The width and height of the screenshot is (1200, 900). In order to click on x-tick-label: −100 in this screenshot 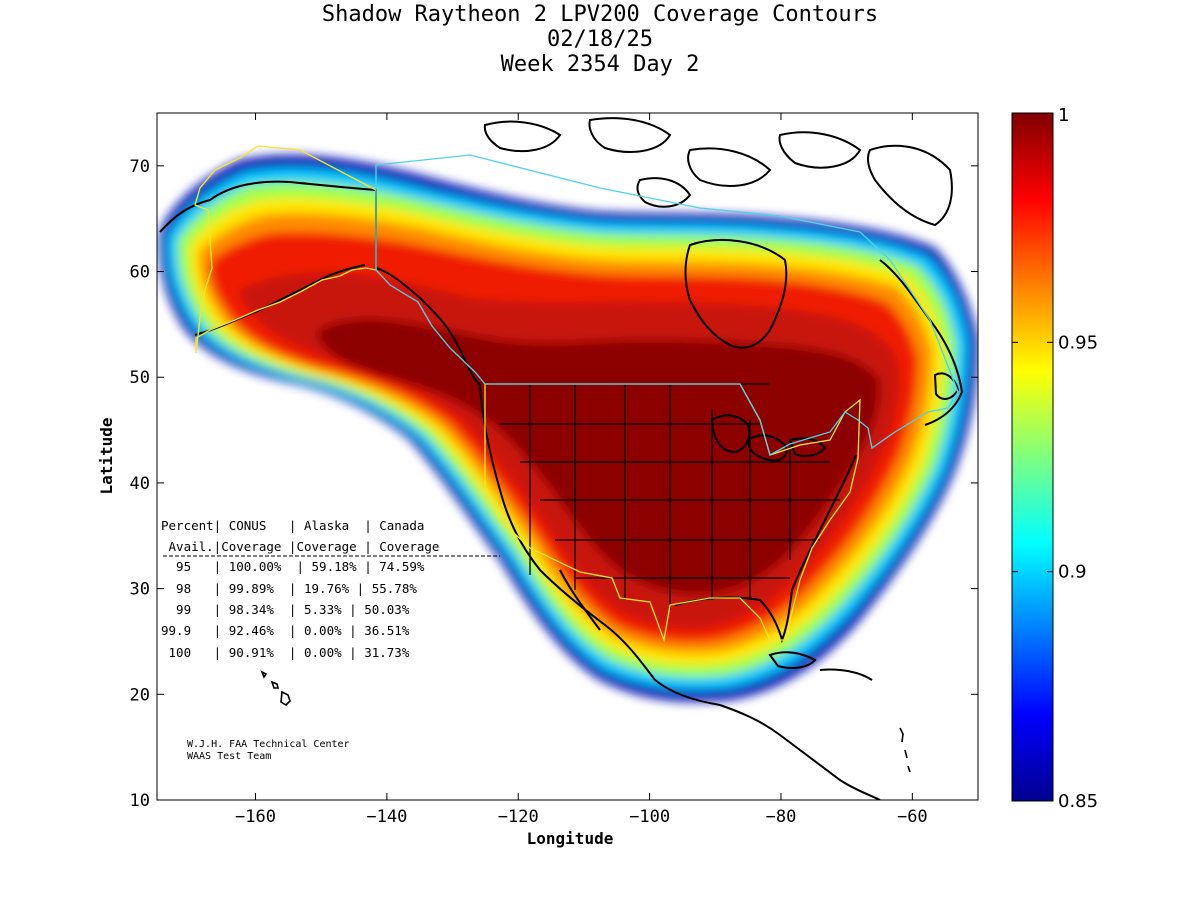, I will do `click(649, 817)`.